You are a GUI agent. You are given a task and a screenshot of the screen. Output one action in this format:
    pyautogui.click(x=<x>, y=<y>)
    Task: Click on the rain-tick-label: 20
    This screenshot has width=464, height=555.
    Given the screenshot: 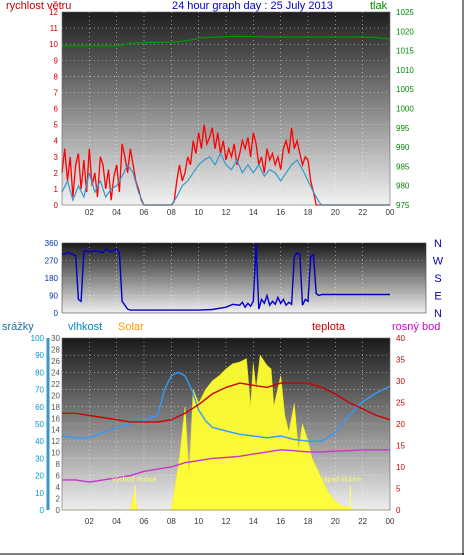 What is the action you would take?
    pyautogui.click(x=55, y=395)
    